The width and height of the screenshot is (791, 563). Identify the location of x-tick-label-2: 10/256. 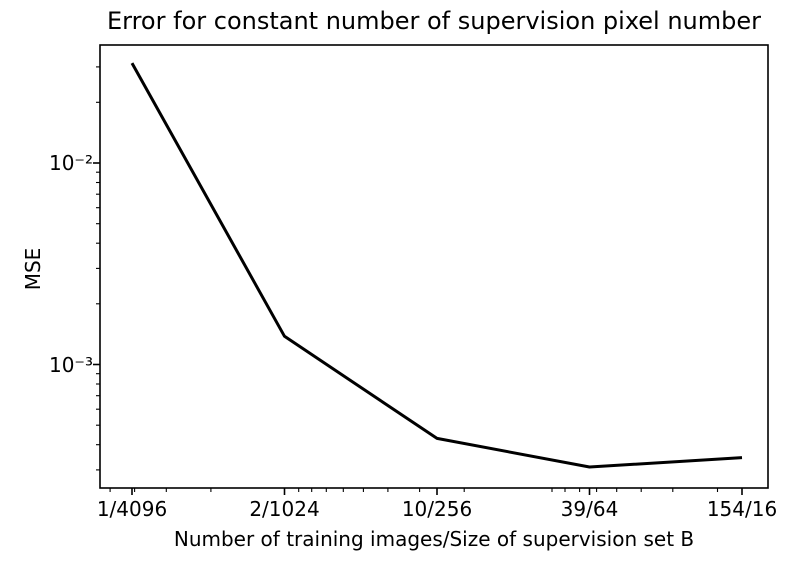
(437, 509).